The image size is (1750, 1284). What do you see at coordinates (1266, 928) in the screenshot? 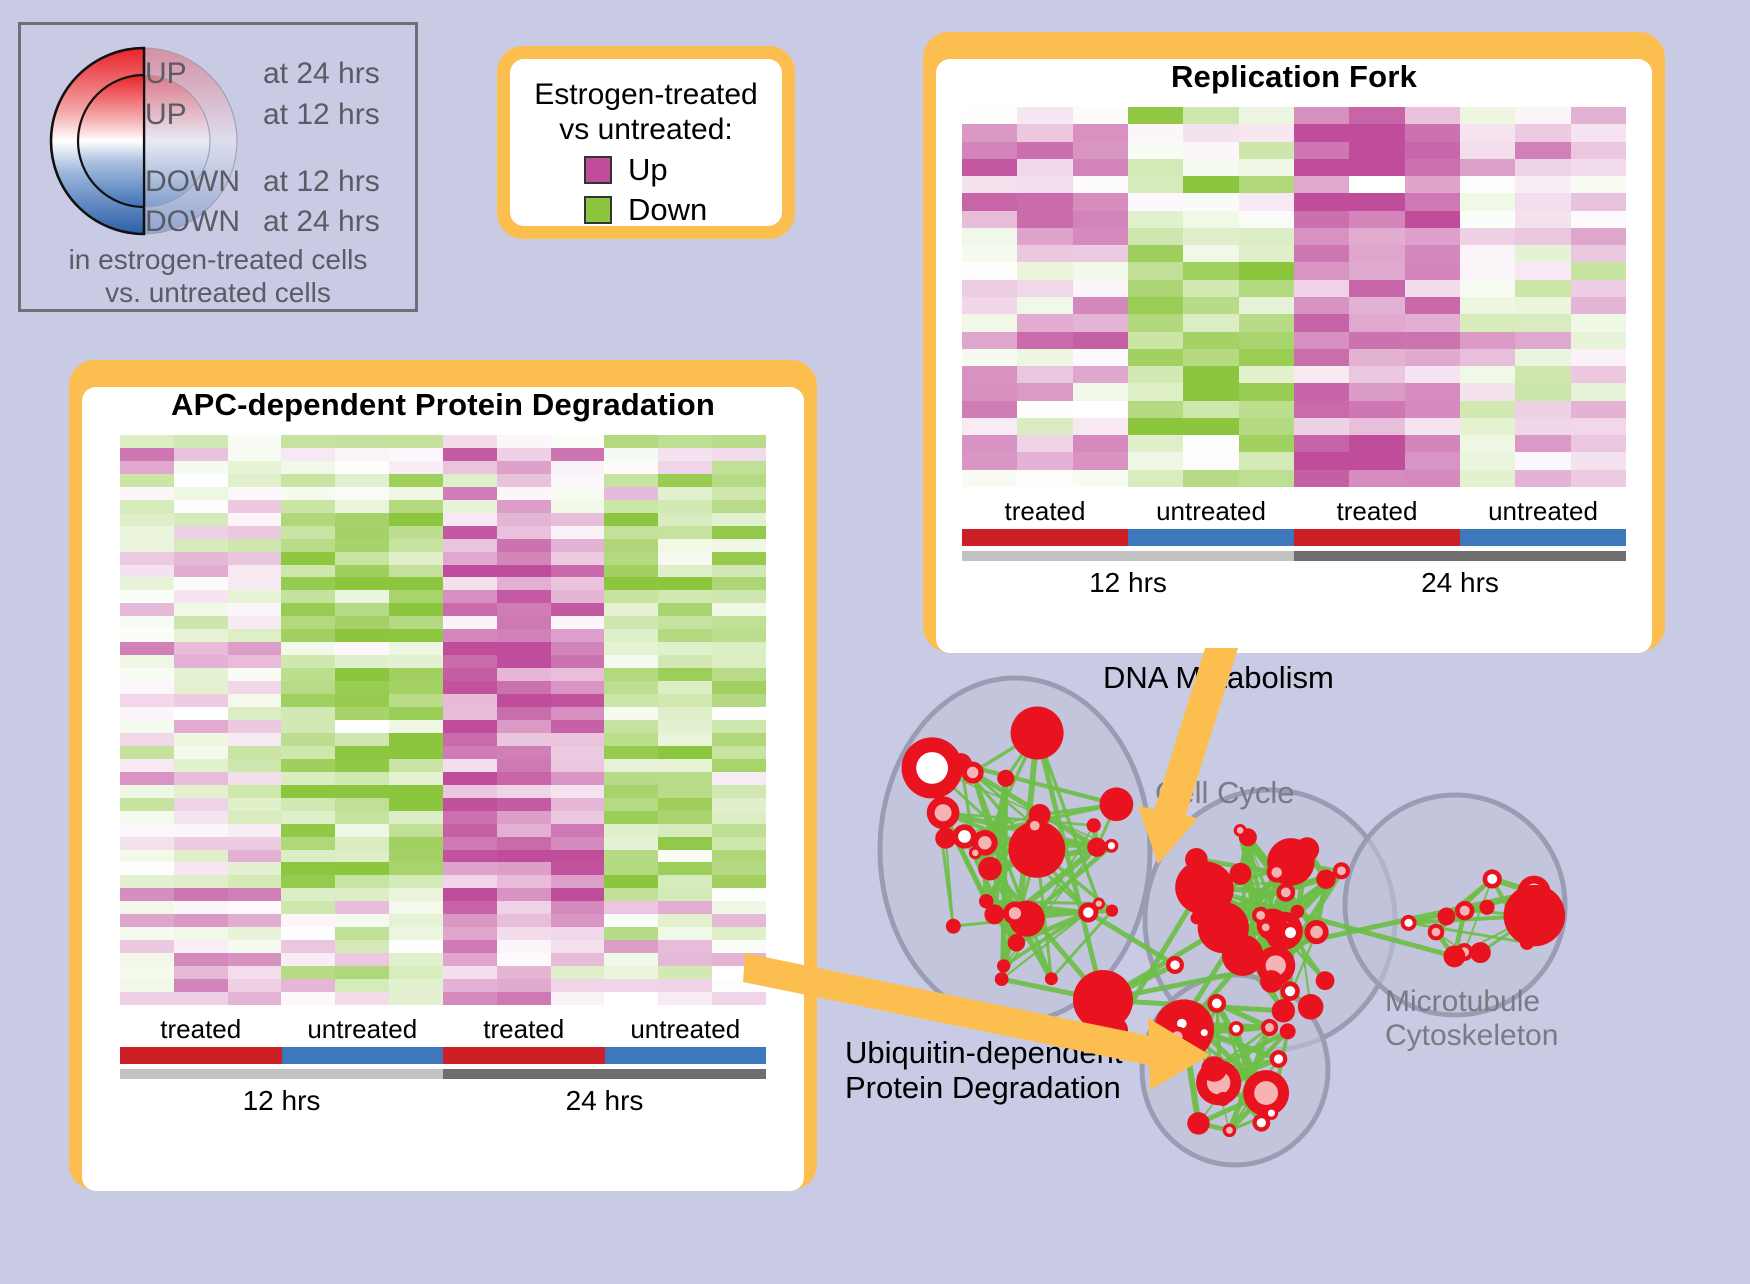
I see `network-node-core` at bounding box center [1266, 928].